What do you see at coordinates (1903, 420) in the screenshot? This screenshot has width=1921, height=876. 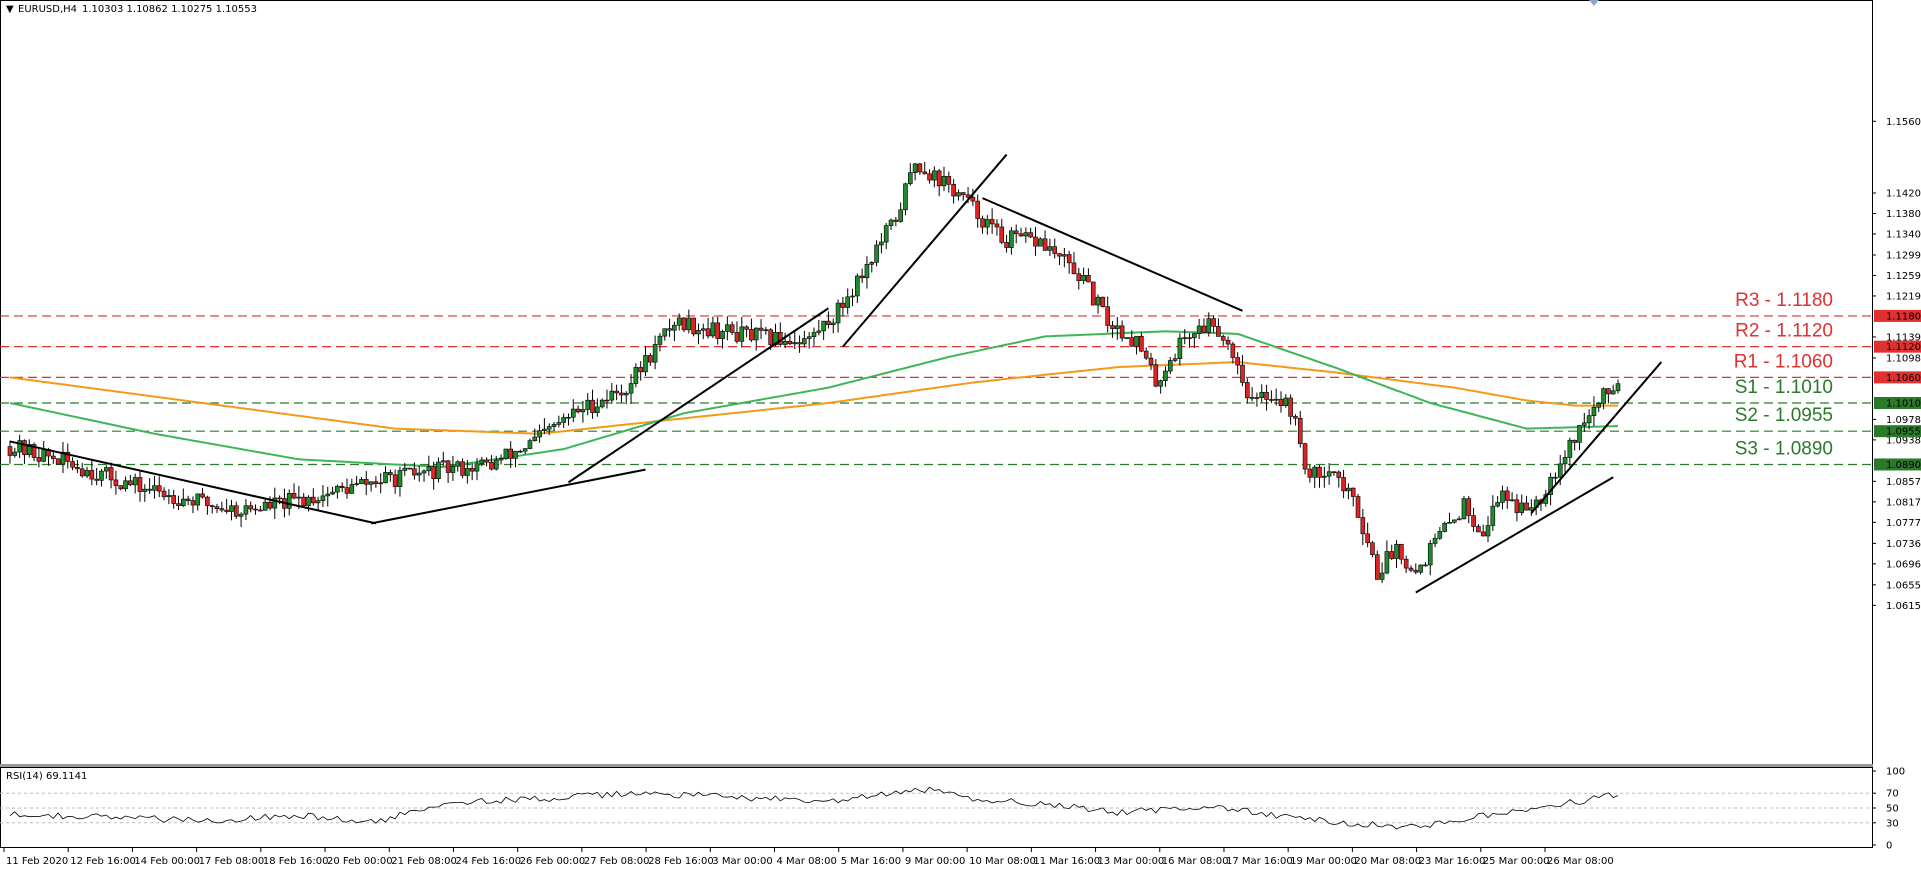 I see `price-tick-label: 1.09780` at bounding box center [1903, 420].